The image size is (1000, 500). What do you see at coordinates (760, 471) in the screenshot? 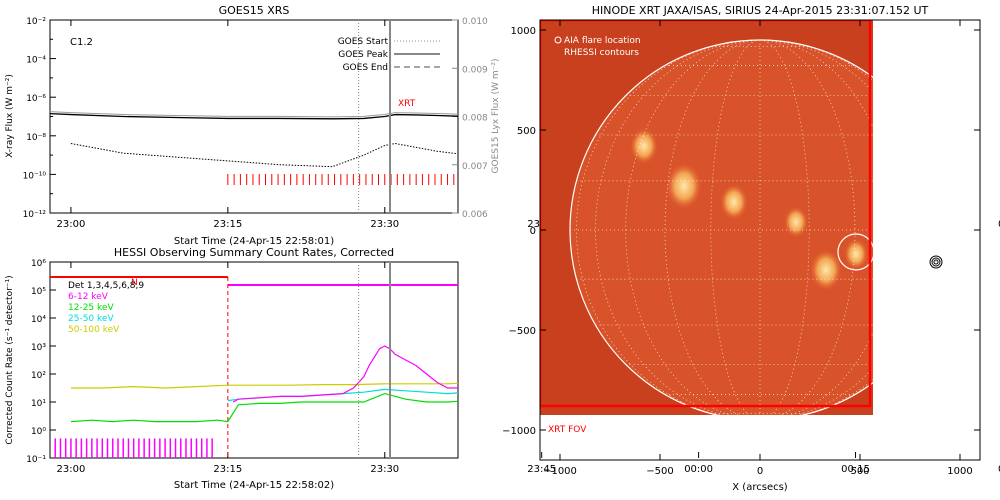
I see `xrt-x-tick-label: 0` at bounding box center [760, 471].